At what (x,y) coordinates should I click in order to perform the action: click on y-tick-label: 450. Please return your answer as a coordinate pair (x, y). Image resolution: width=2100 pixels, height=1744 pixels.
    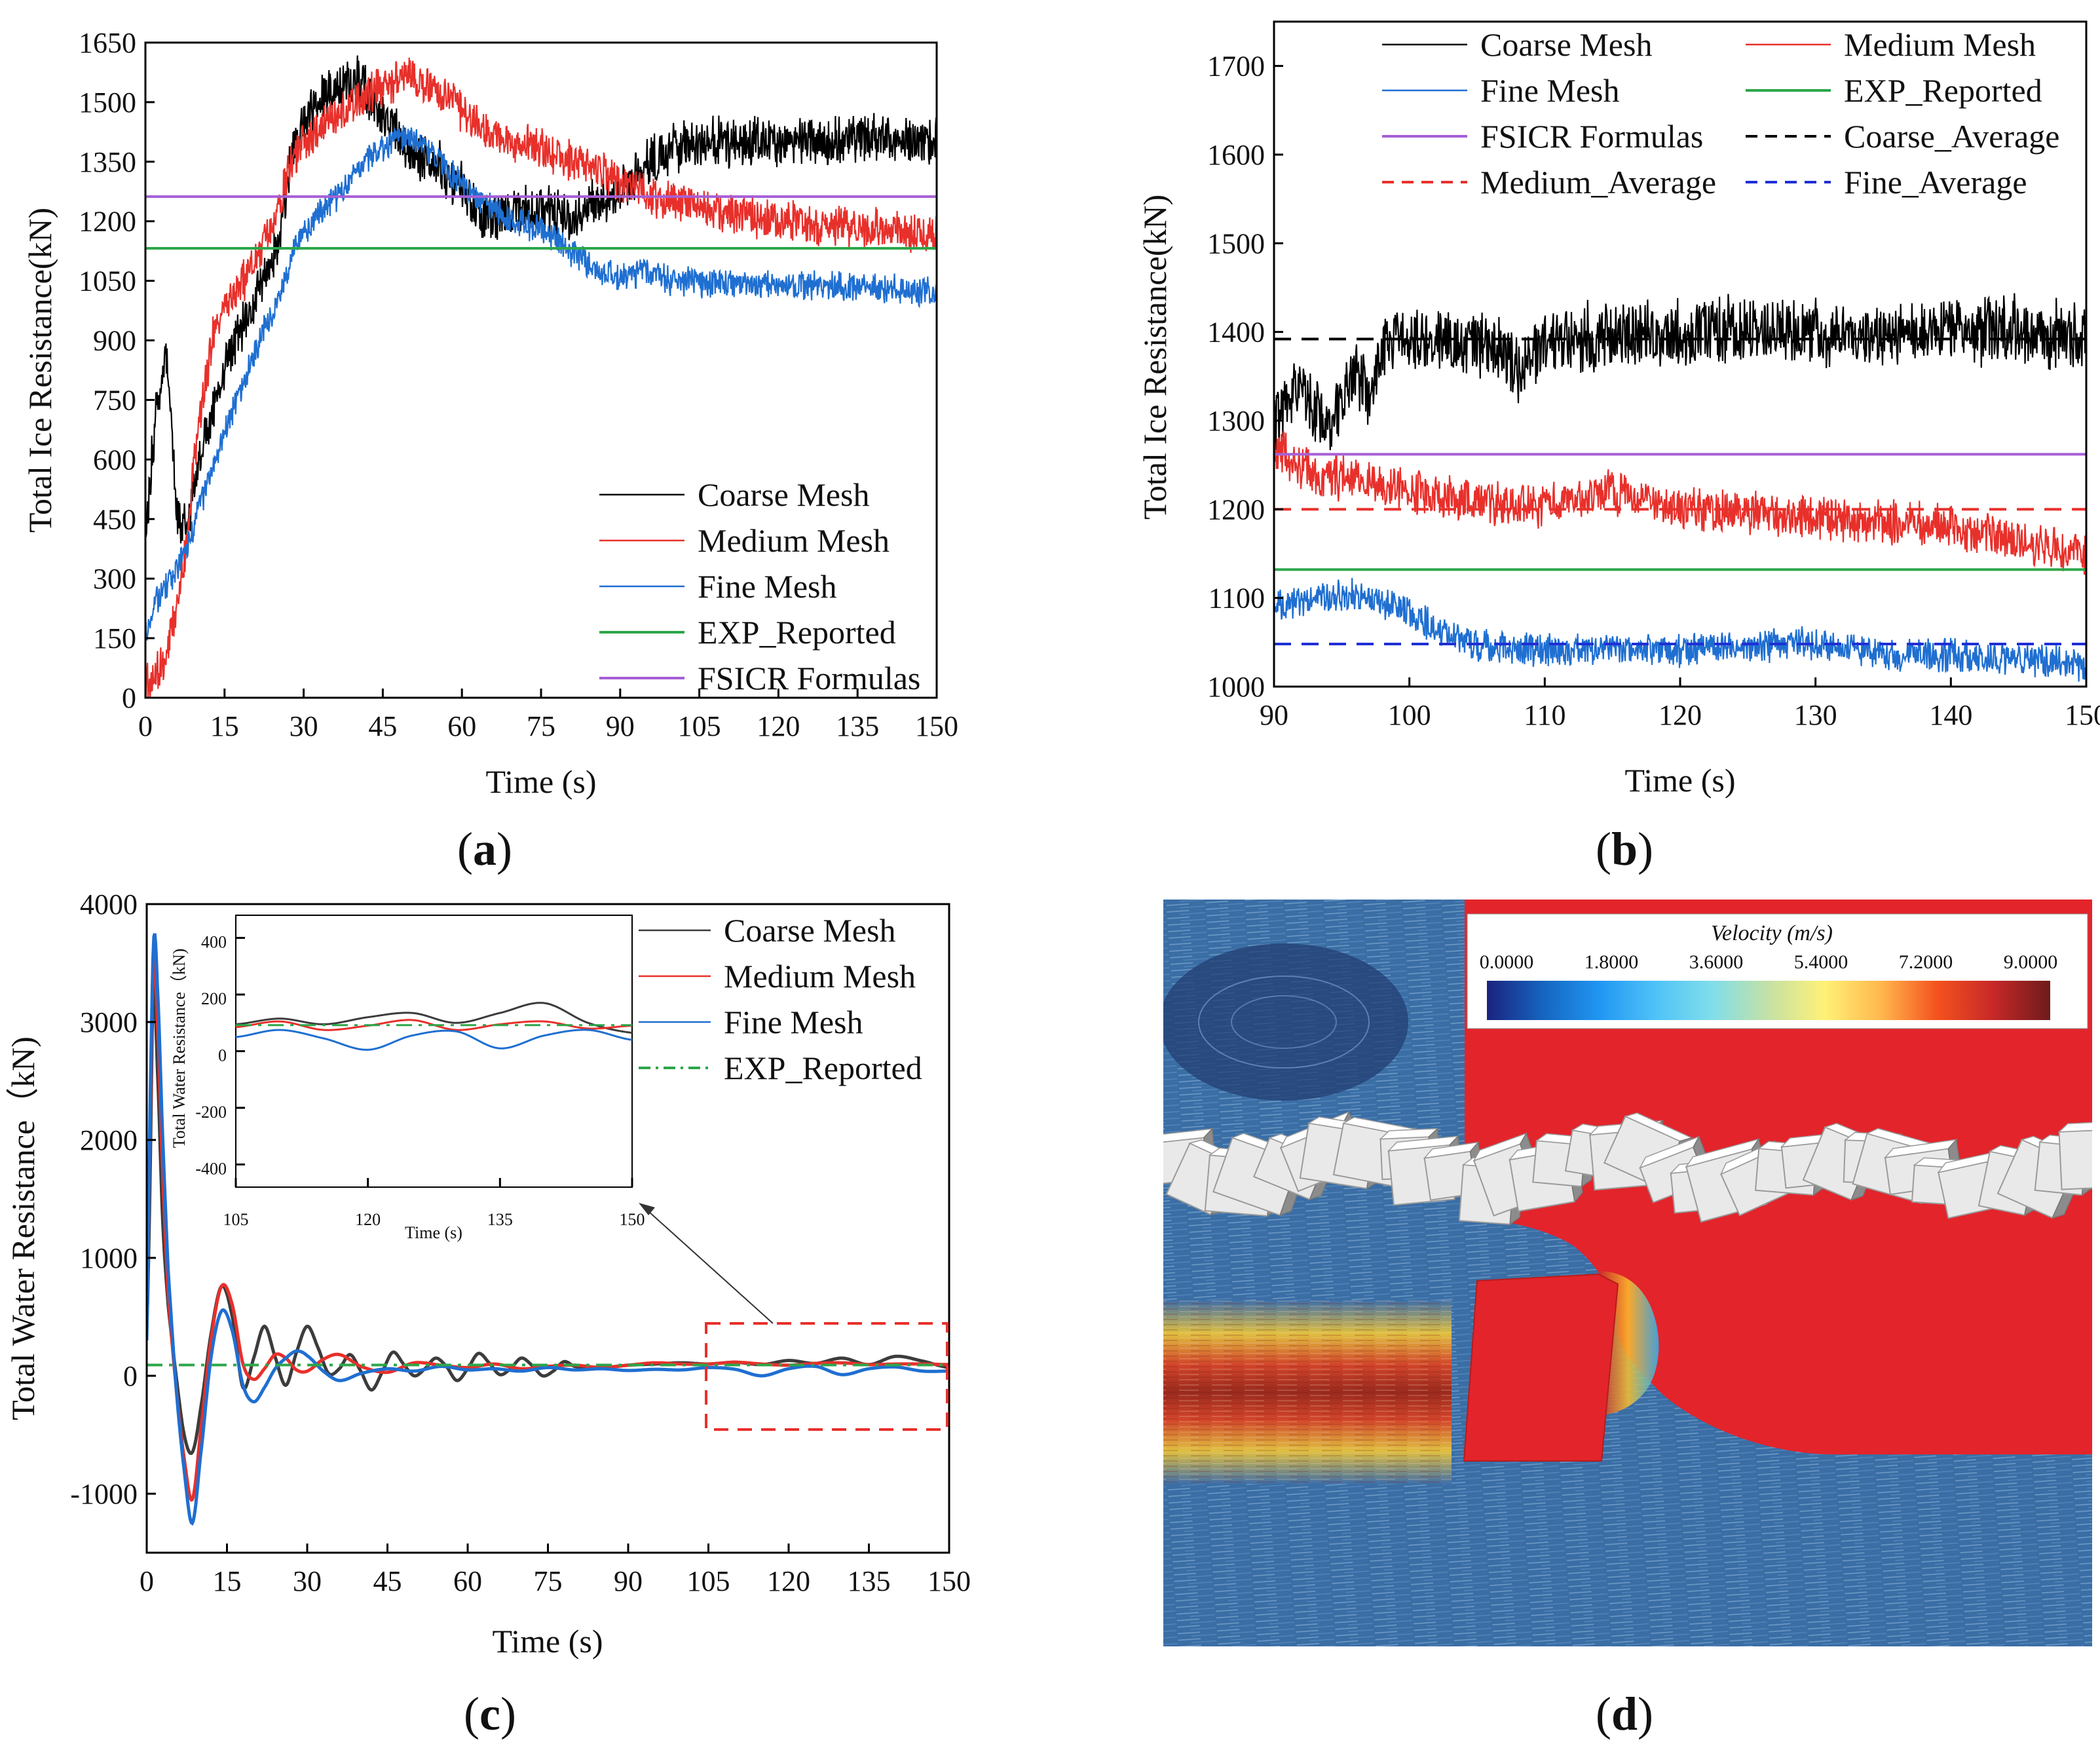
    Looking at the image, I should click on (114, 519).